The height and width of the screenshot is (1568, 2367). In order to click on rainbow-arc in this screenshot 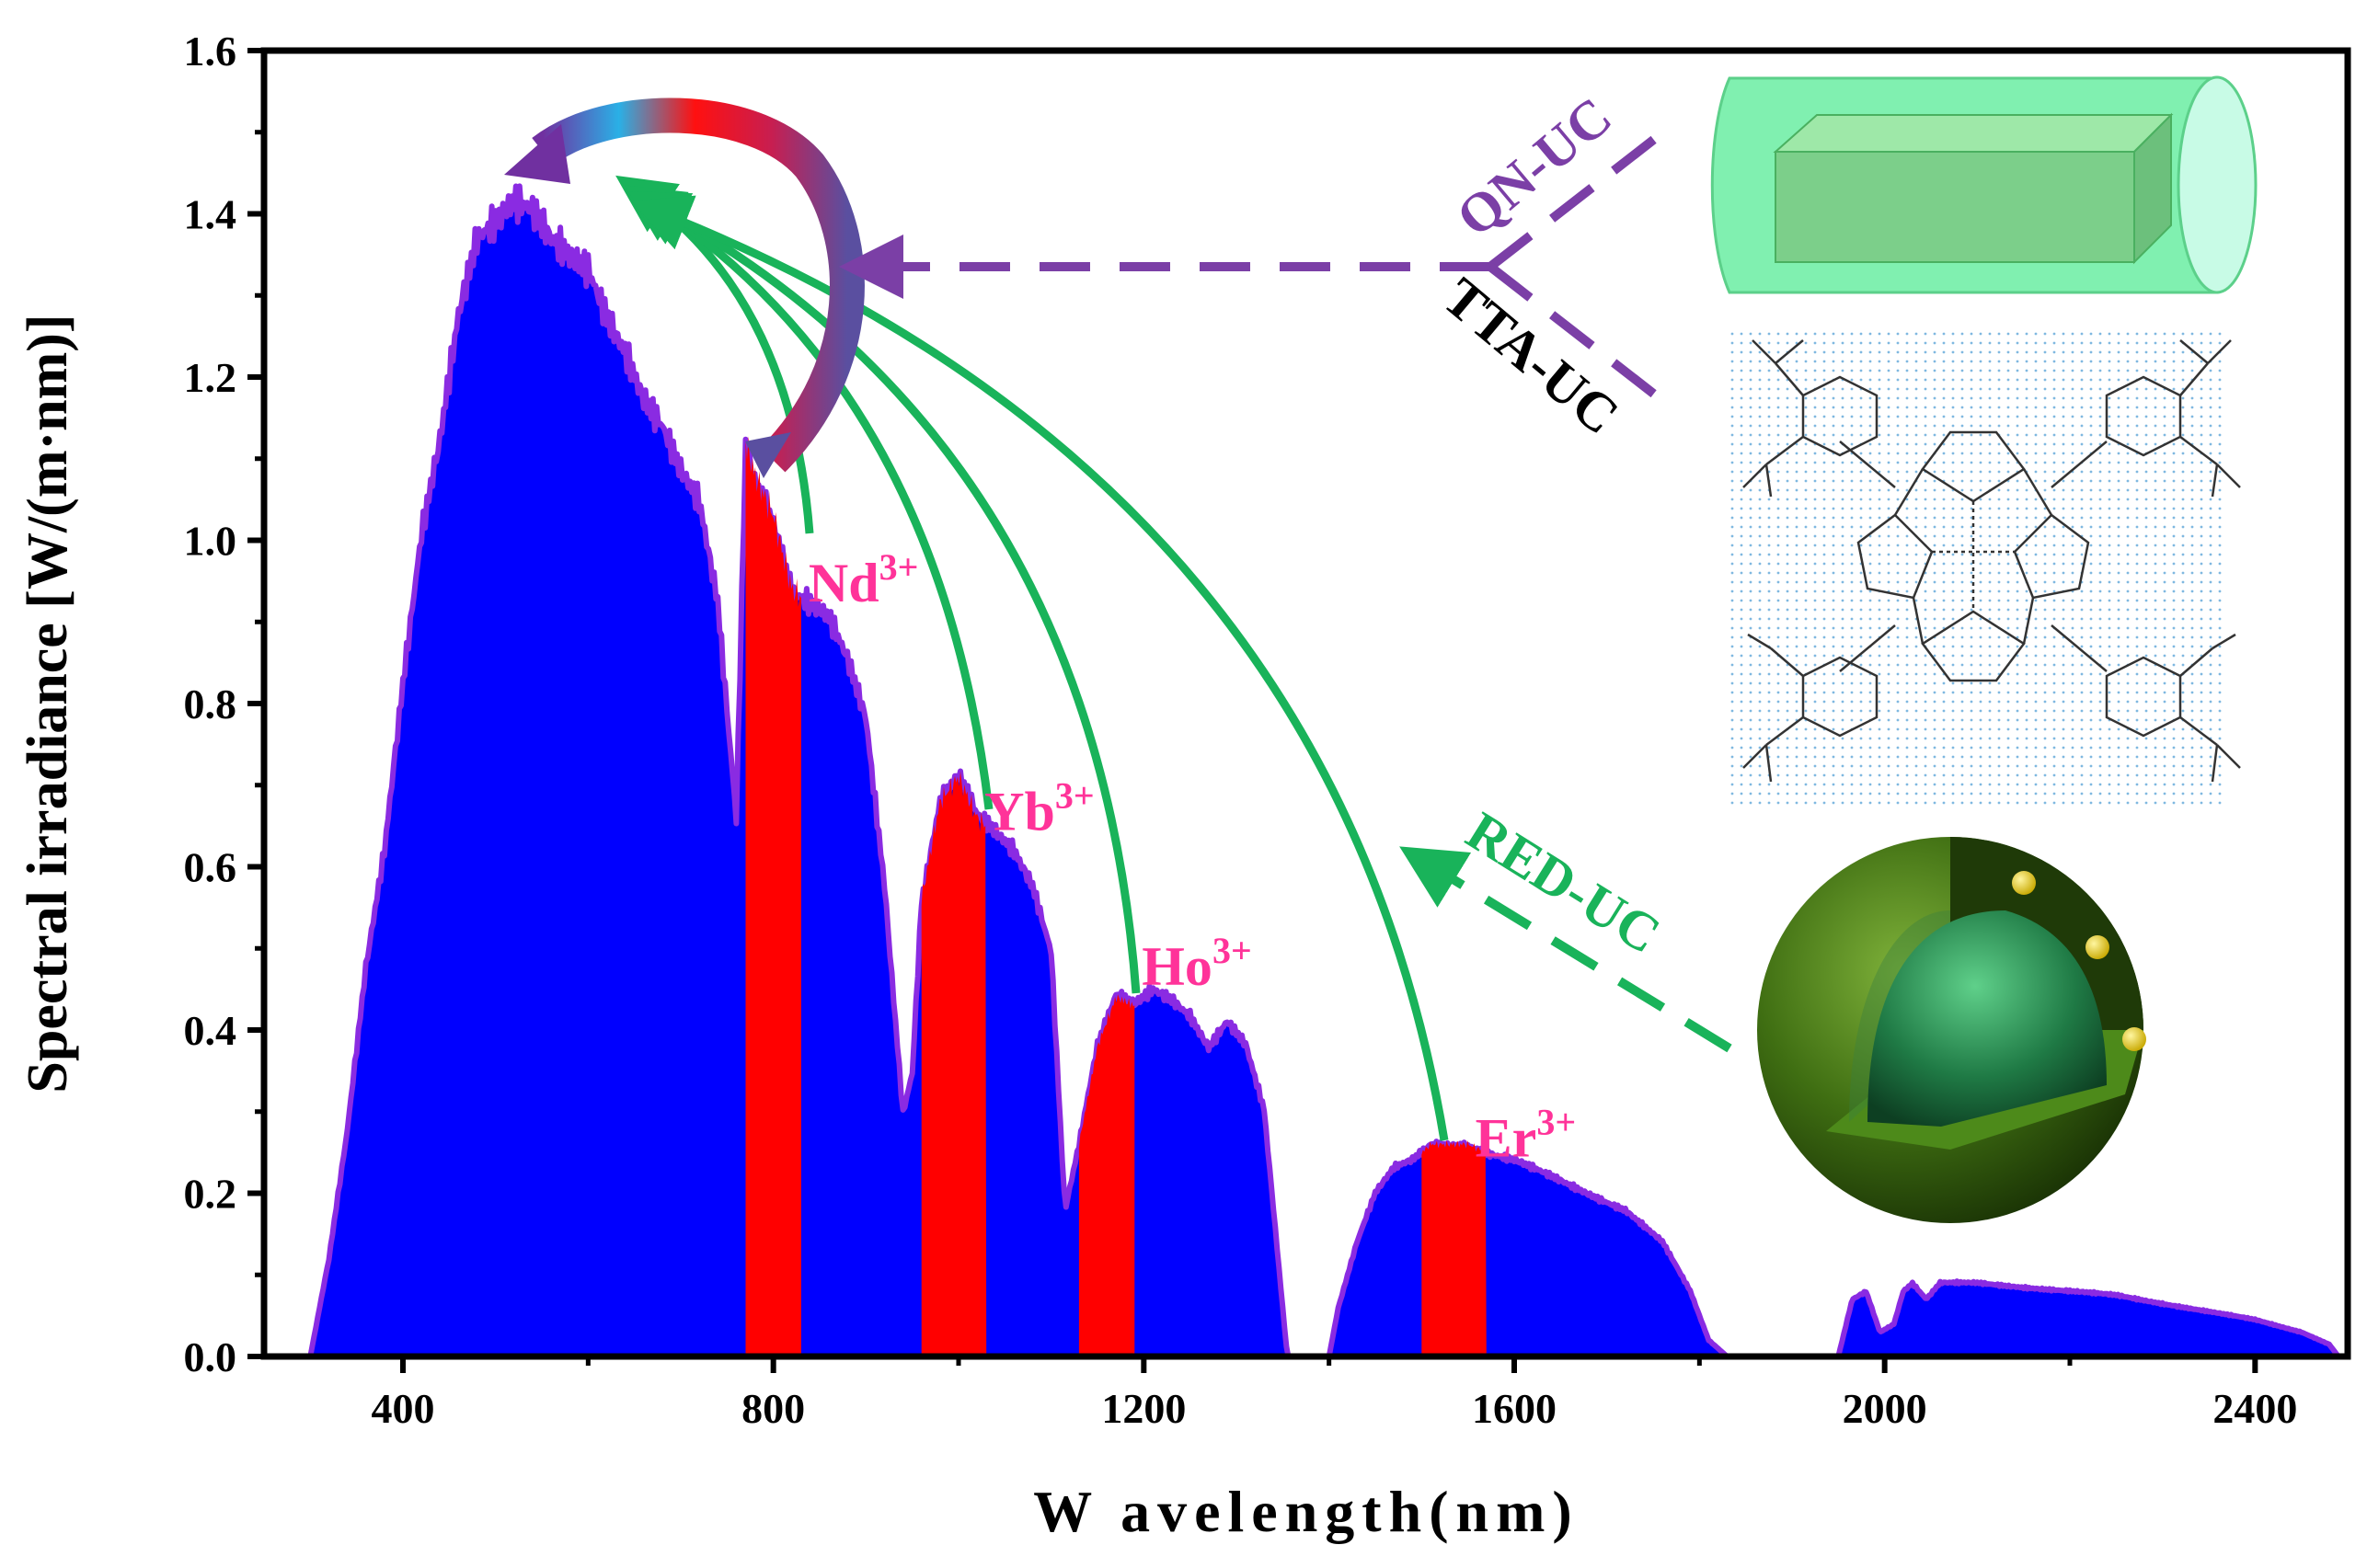, I will do `click(685, 287)`.